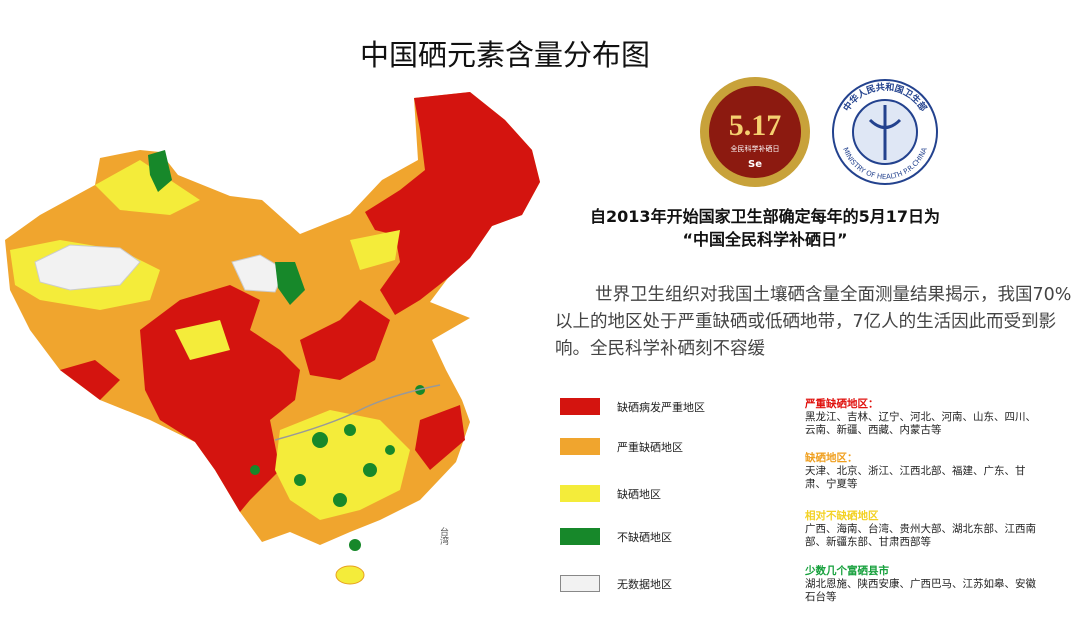 This screenshot has width=1089, height=622. What do you see at coordinates (755, 164) in the screenshot?
I see `badge-symbol: Se` at bounding box center [755, 164].